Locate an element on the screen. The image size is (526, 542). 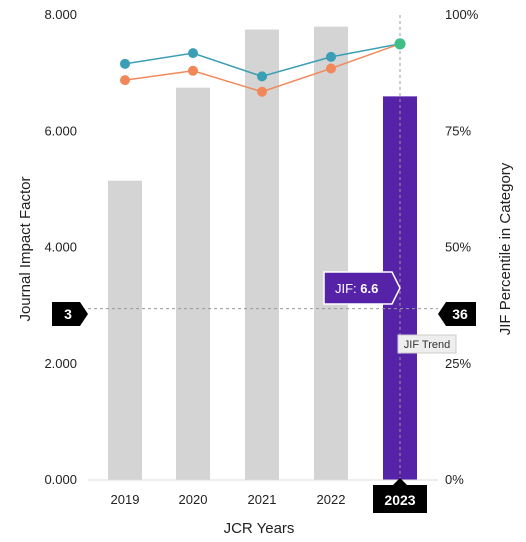
reference-right-label: 36 is located at coordinates (460, 314).